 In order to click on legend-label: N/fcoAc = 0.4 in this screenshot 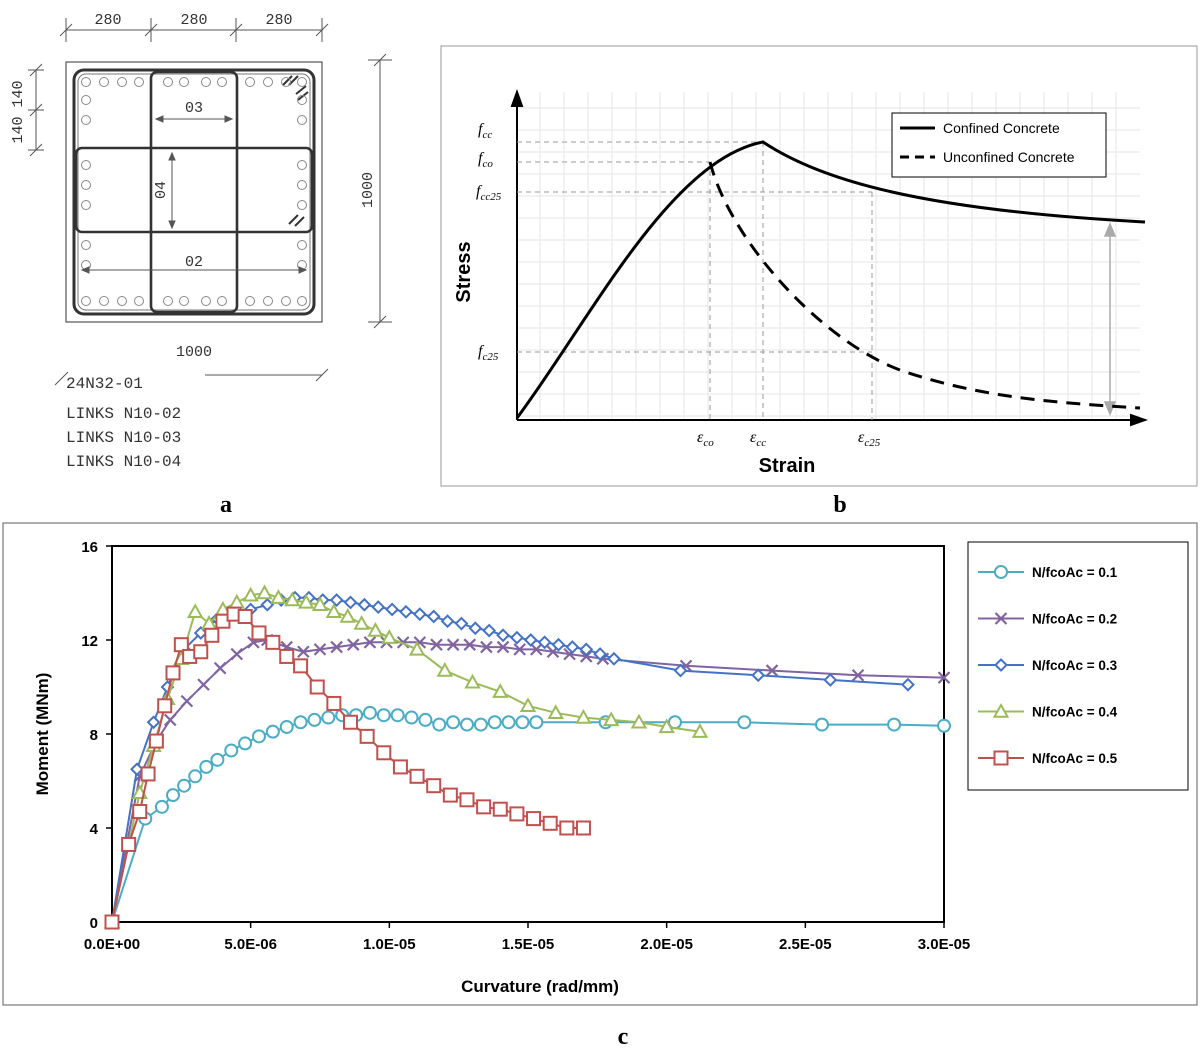, I will do `click(1075, 712)`.